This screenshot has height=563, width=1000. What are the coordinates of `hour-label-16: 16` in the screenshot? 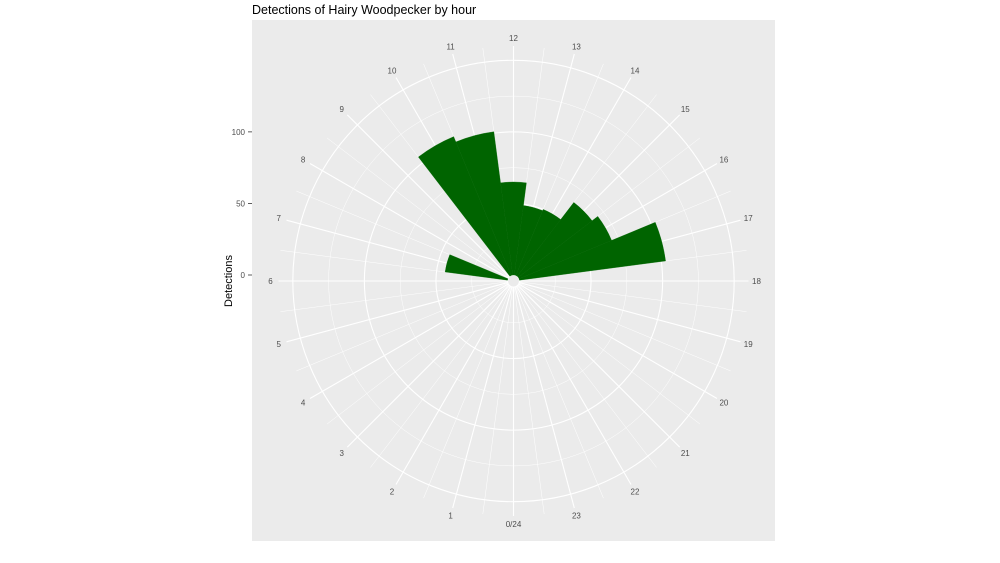 It's located at (723, 160).